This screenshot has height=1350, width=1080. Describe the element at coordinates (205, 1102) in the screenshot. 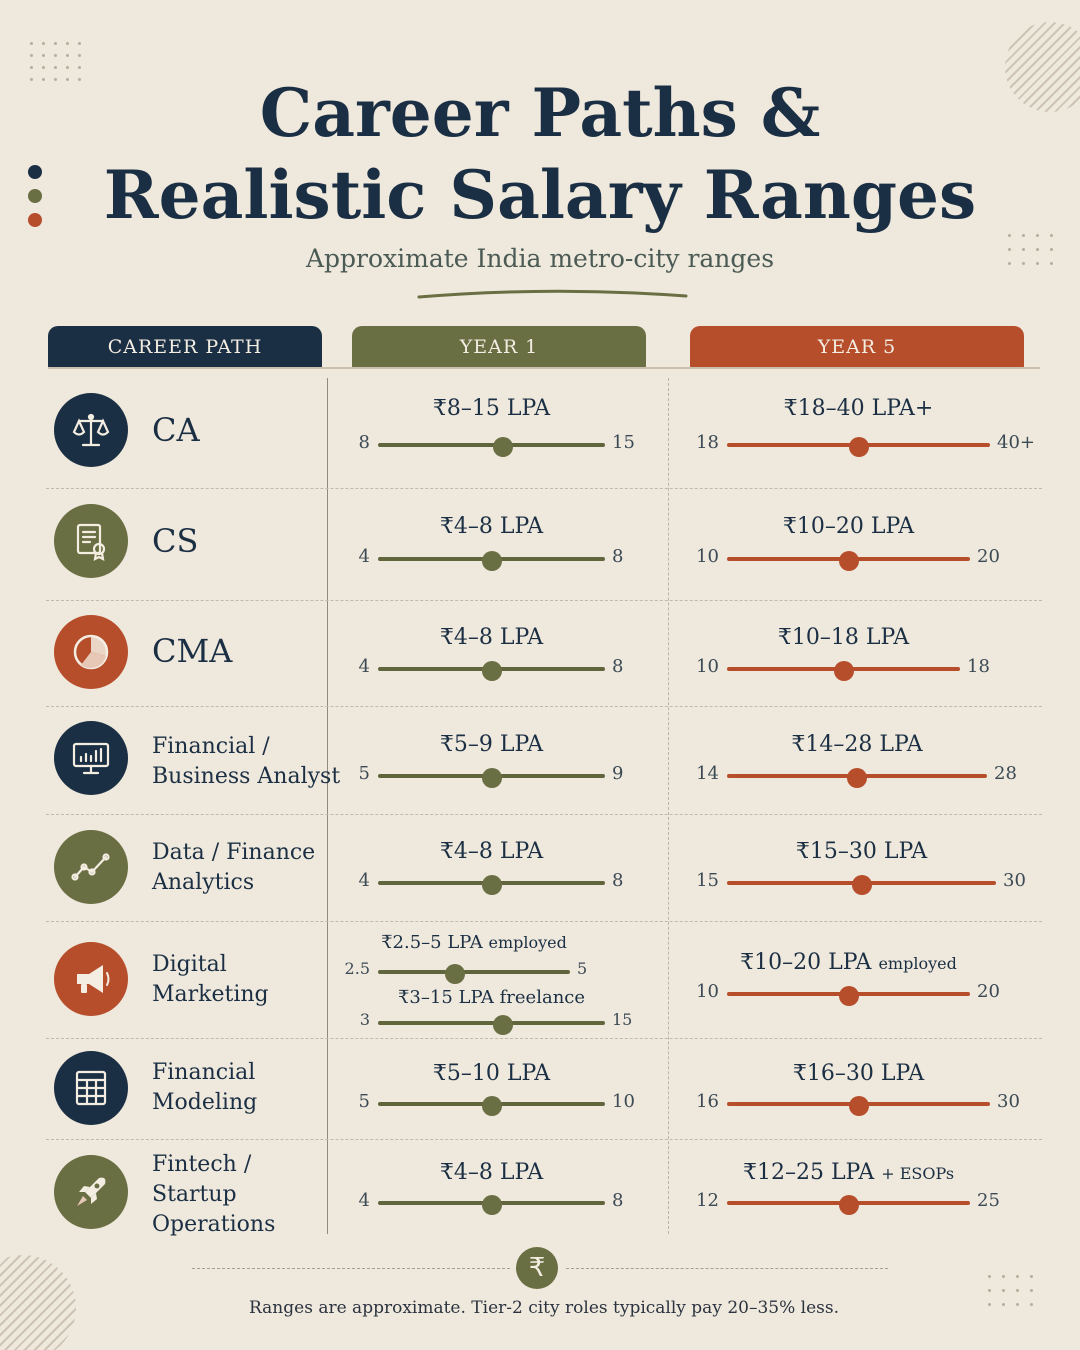

I see `career-label-line: Modeling` at that location.